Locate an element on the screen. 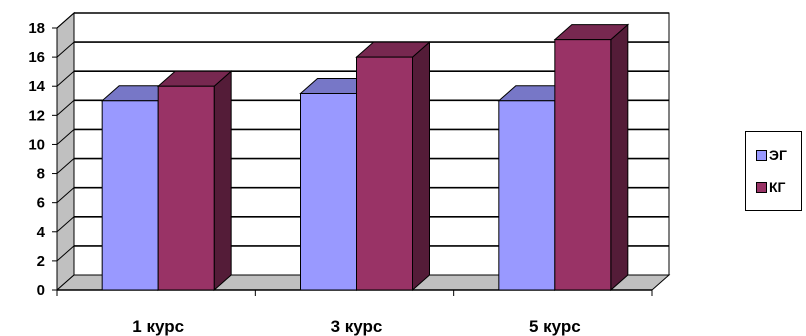 This screenshot has width=806, height=336. legend-label-series-2: КГ is located at coordinates (777, 187).